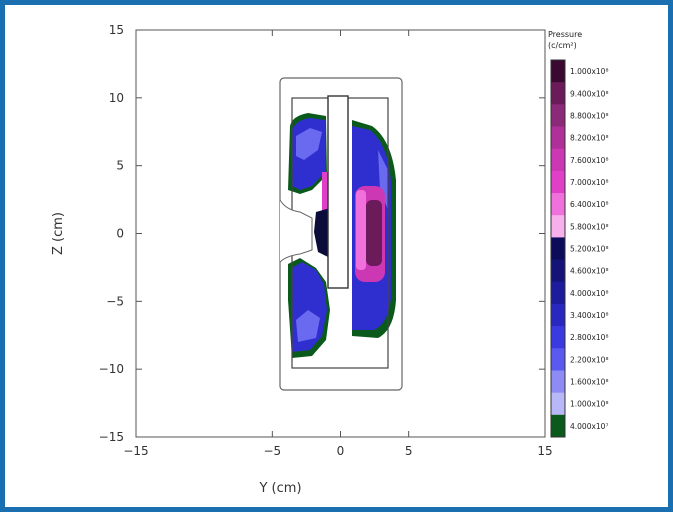  What do you see at coordinates (589, 337) in the screenshot?
I see `colorbar-level-label: 2.800x10⁸` at bounding box center [589, 337].